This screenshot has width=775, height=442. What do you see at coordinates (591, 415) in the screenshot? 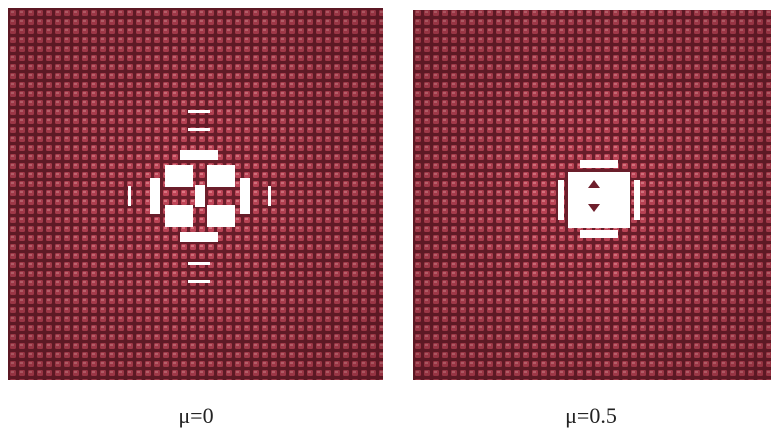
I see `caption: μ=0.5` at bounding box center [591, 415].